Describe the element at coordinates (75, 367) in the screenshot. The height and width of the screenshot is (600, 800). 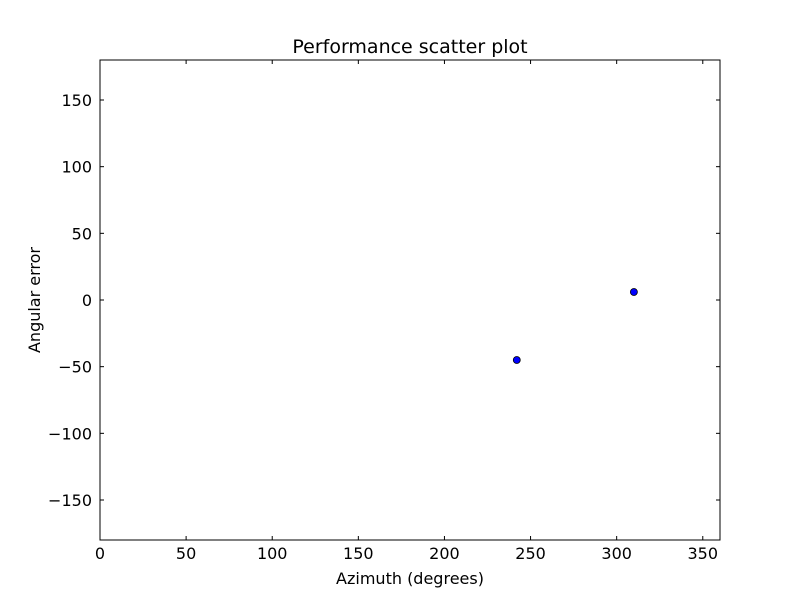
I see `y-tick-label: −50` at that location.